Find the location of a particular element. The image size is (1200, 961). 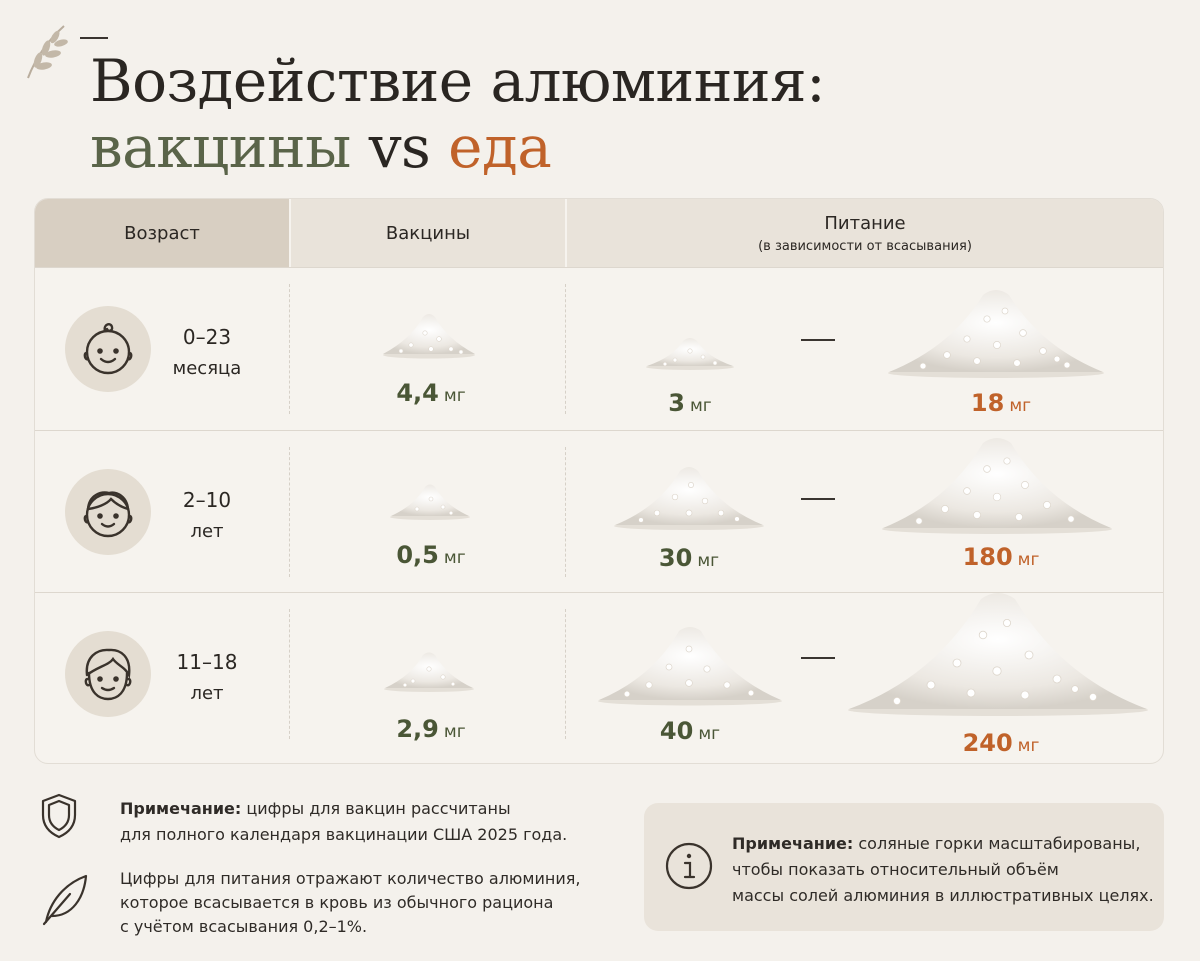

vaccine-value: 4,4 мг is located at coordinates (430, 393).